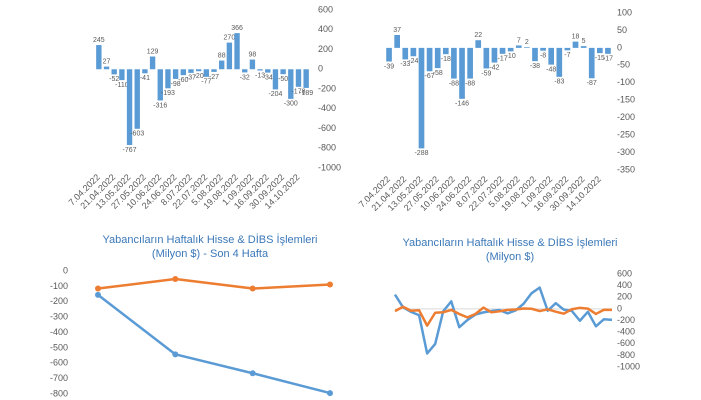 This screenshot has width=701, height=400. Describe the element at coordinates (624, 12) in the screenshot. I see `y-tick-label: 100` at that location.